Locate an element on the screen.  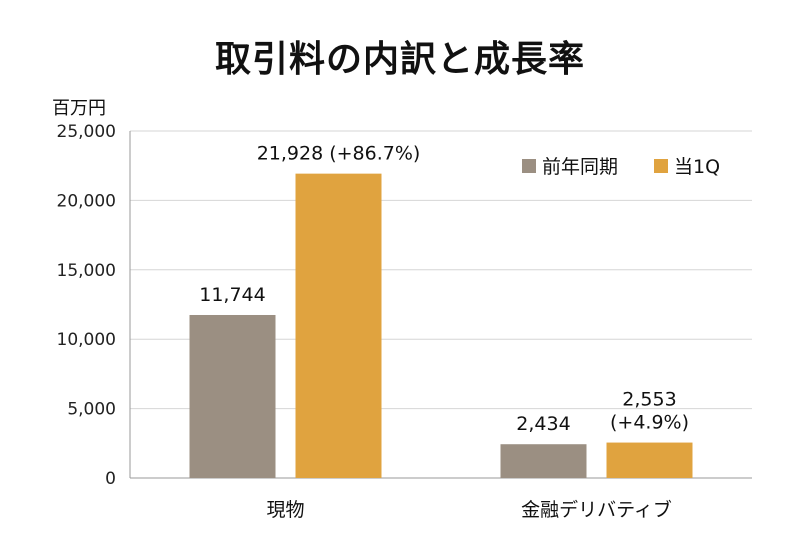
bar-data-label-line: 21,928 (+86.7%) is located at coordinates (339, 154).